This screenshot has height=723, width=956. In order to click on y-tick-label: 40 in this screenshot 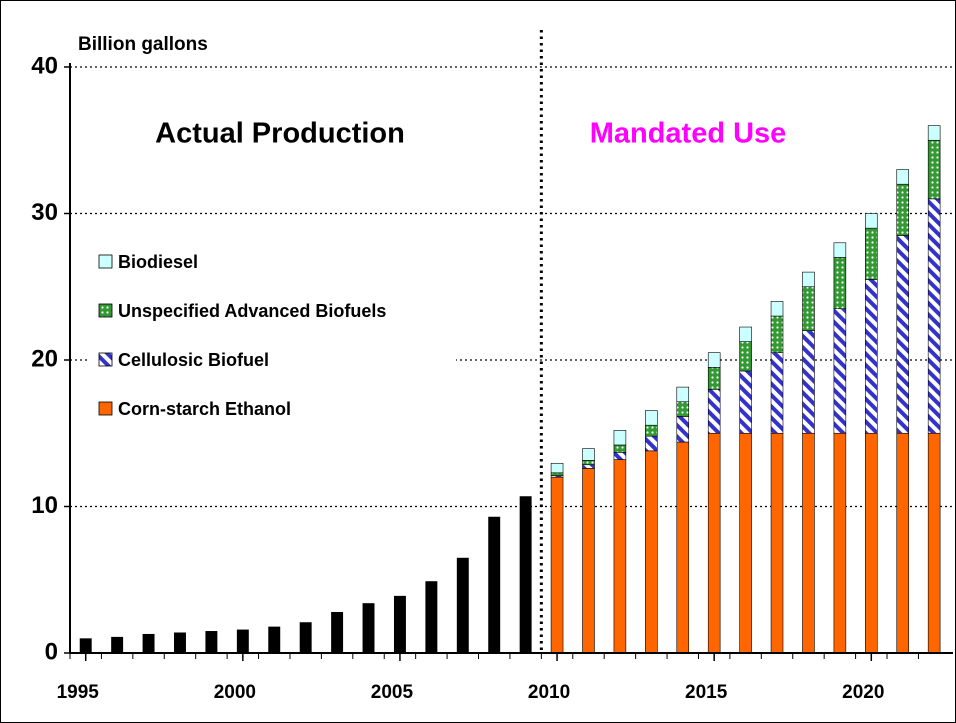, I will do `click(44, 65)`.